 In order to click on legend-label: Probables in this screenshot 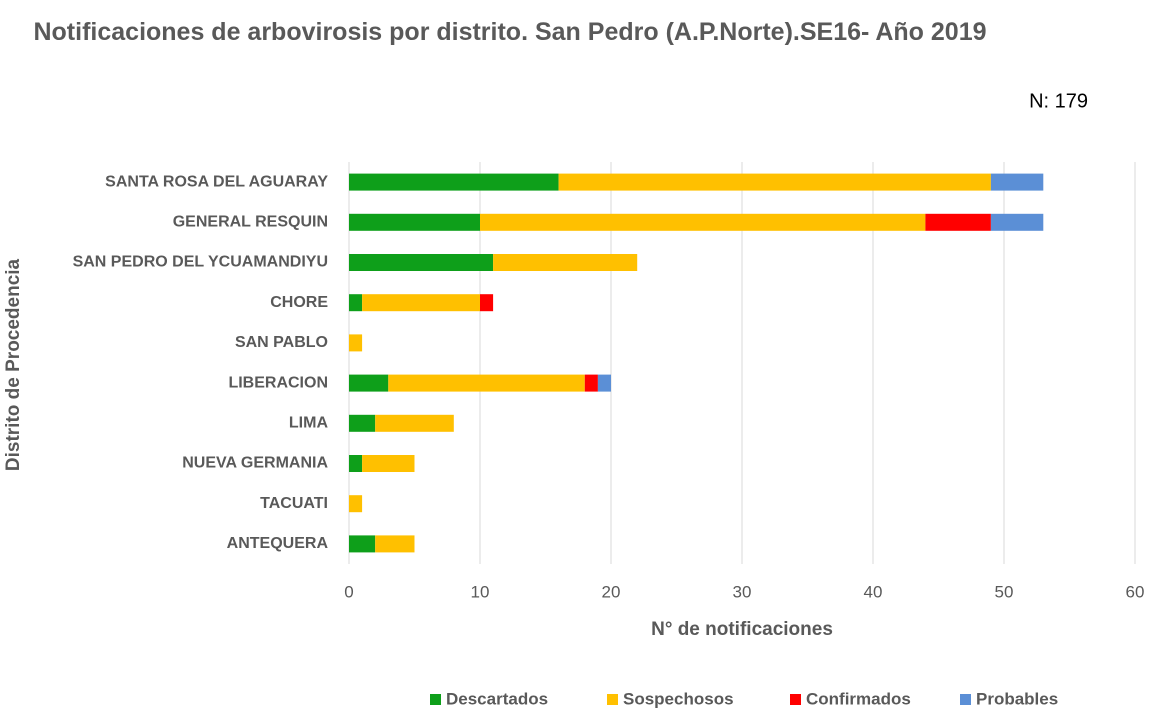, I will do `click(1017, 698)`.